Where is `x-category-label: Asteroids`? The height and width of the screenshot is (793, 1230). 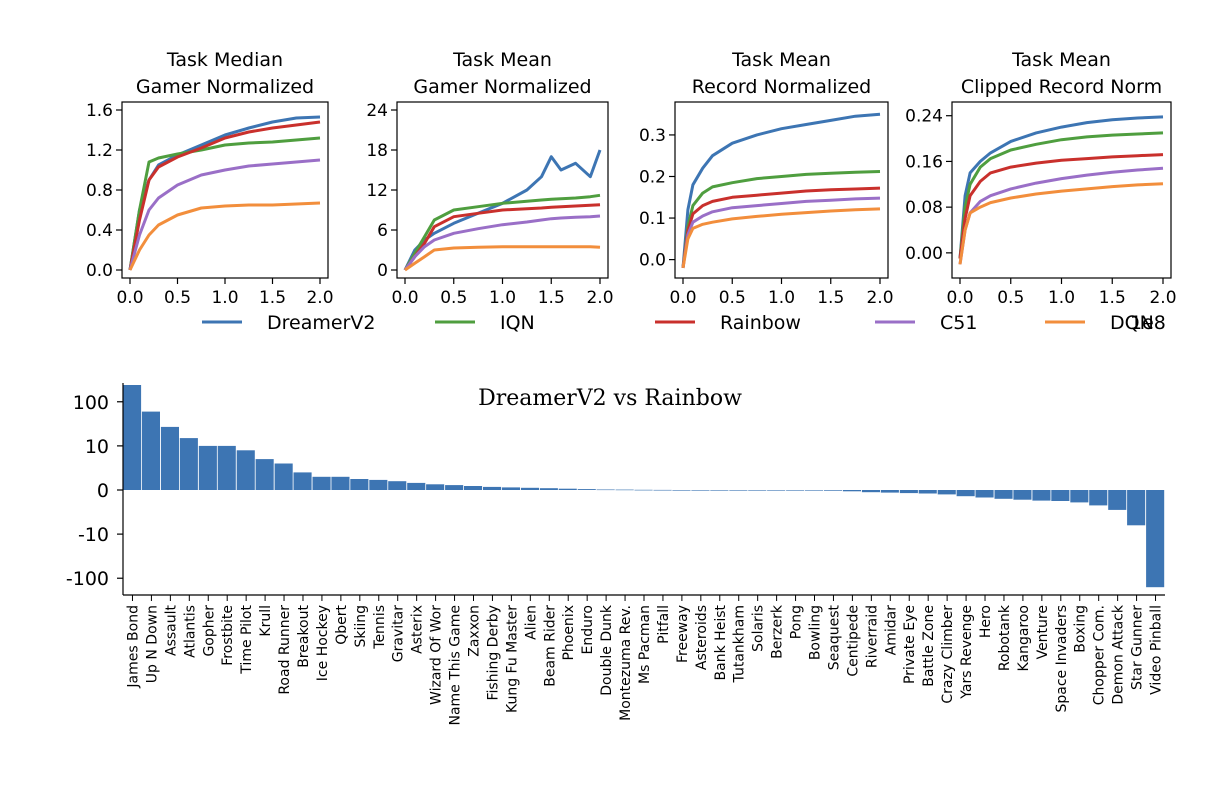
x-category-label: Asteroids is located at coordinates (702, 637).